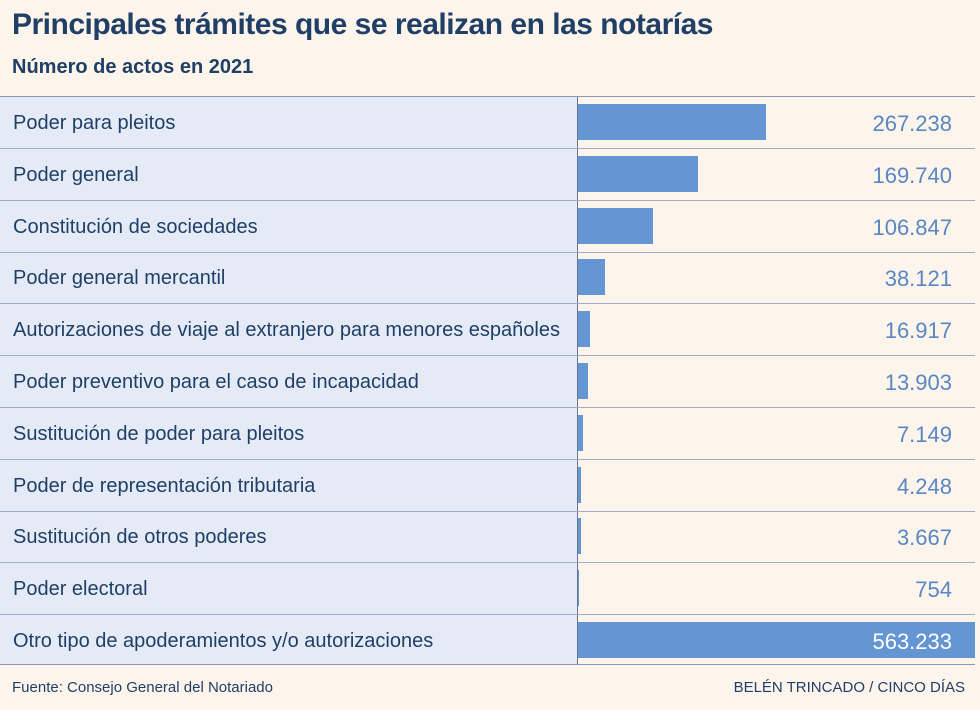  Describe the element at coordinates (133, 67) in the screenshot. I see `chart-subtitle: Número de actos en 2021` at that location.